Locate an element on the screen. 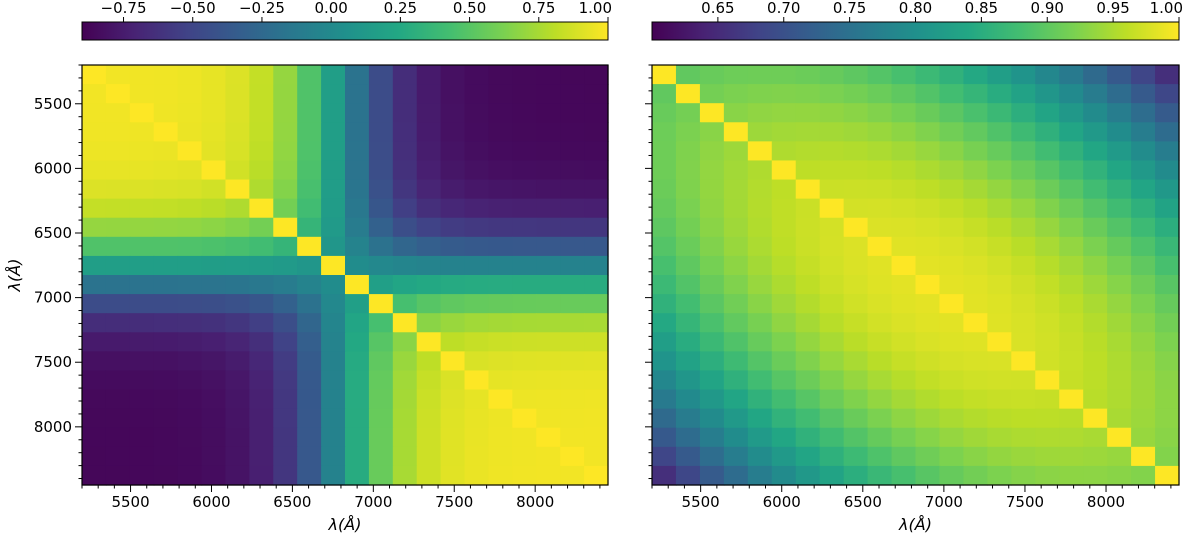 The height and width of the screenshot is (539, 1200). colorbar-tick-label: −0.50 is located at coordinates (193, 8).